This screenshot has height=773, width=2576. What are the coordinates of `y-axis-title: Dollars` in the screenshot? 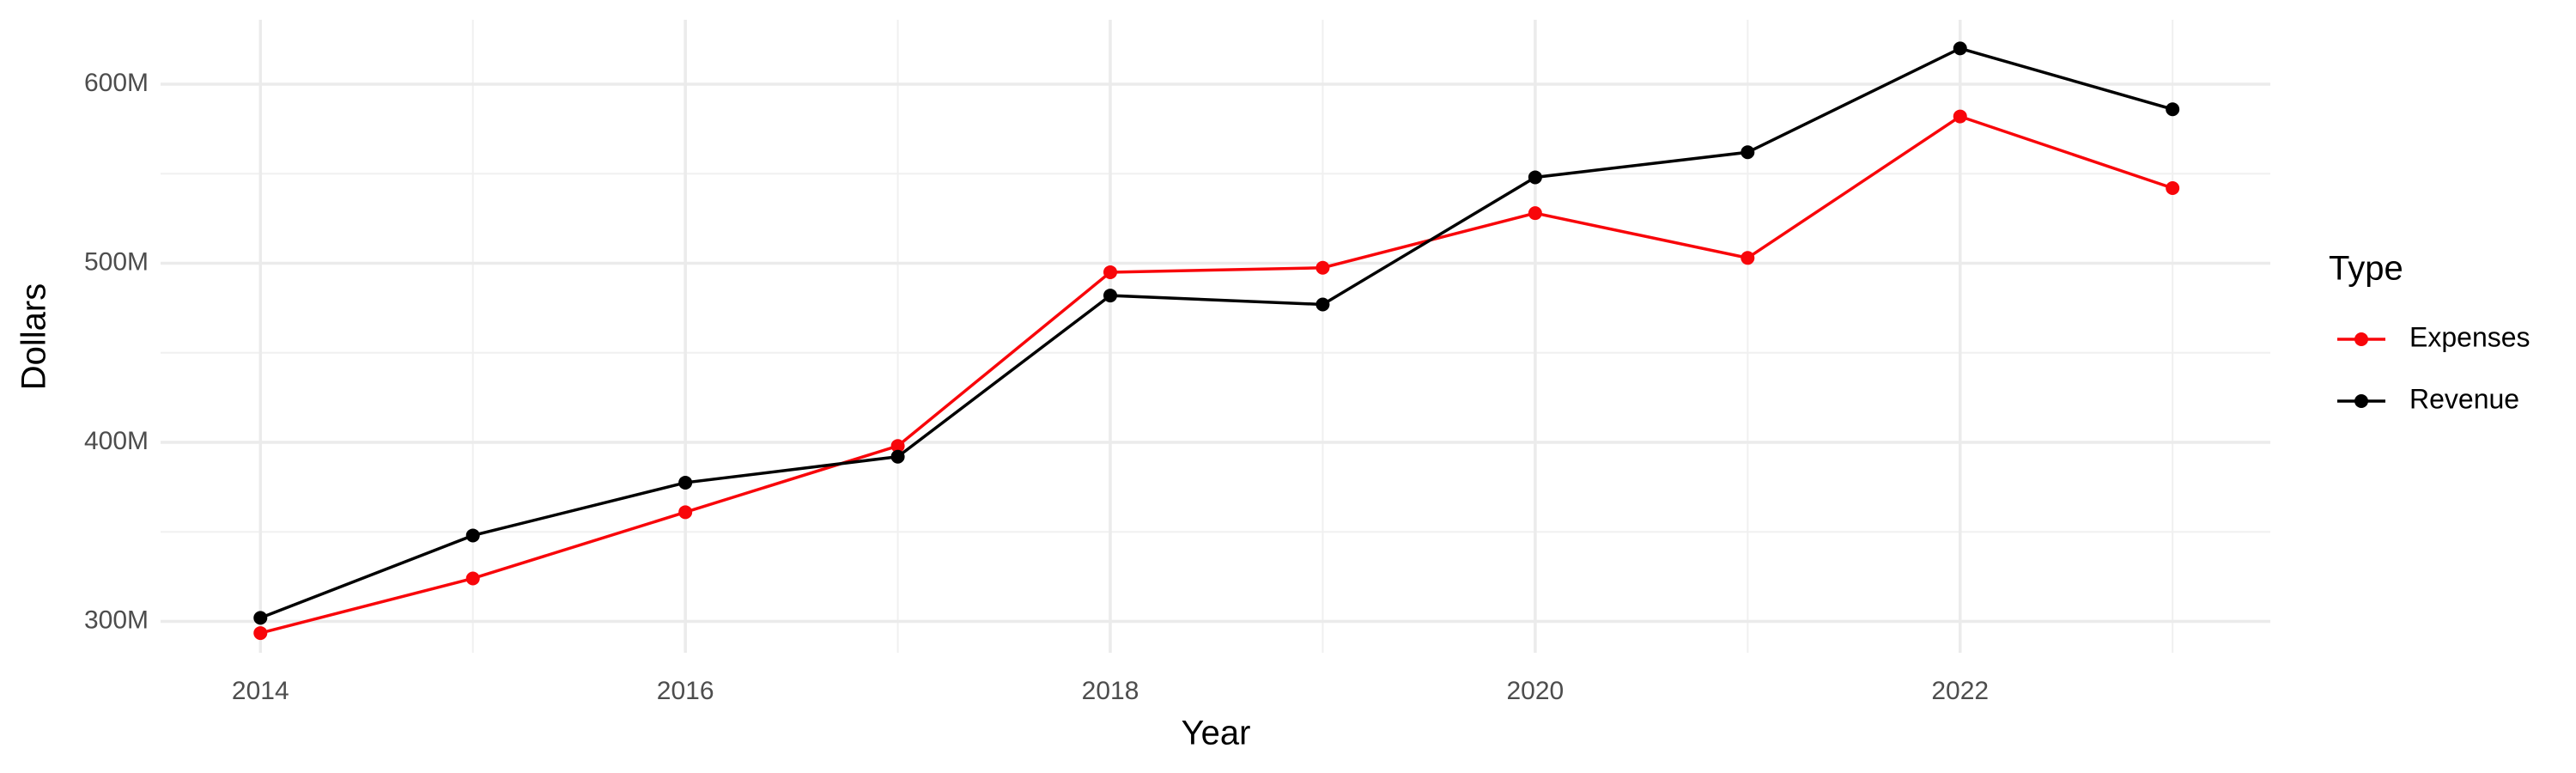 It's located at (34, 336).